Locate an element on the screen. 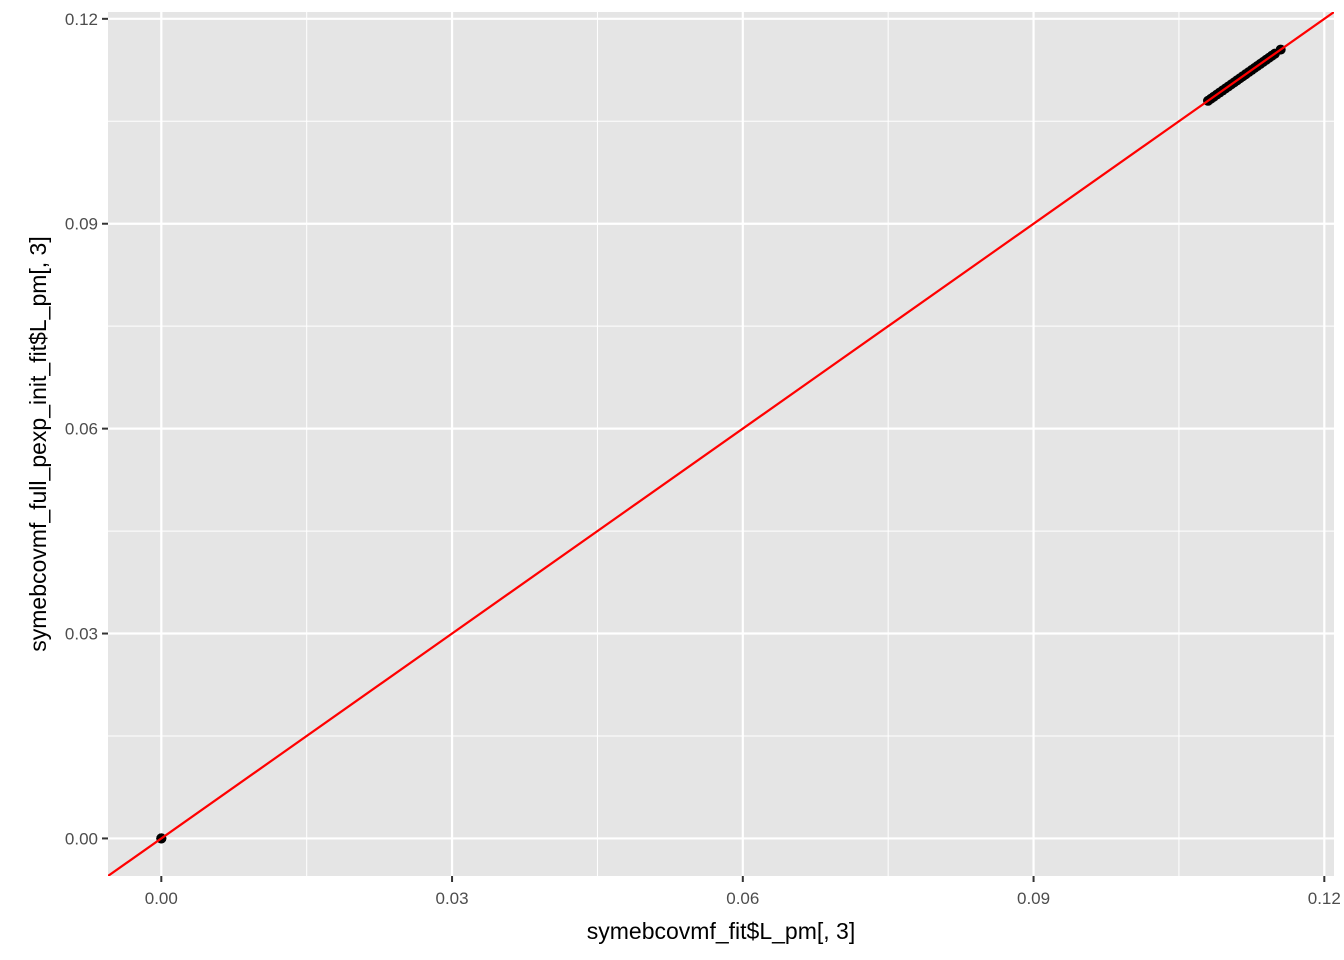 The image size is (1344, 960). x-tick-label-2: 0.06 is located at coordinates (742, 898).